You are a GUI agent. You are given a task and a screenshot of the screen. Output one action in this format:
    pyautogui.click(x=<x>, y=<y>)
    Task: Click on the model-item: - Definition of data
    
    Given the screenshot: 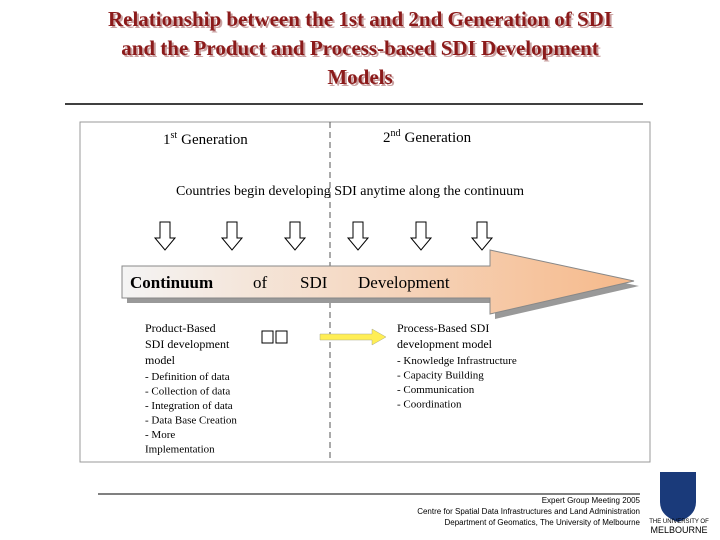 What is the action you would take?
    pyautogui.click(x=187, y=377)
    